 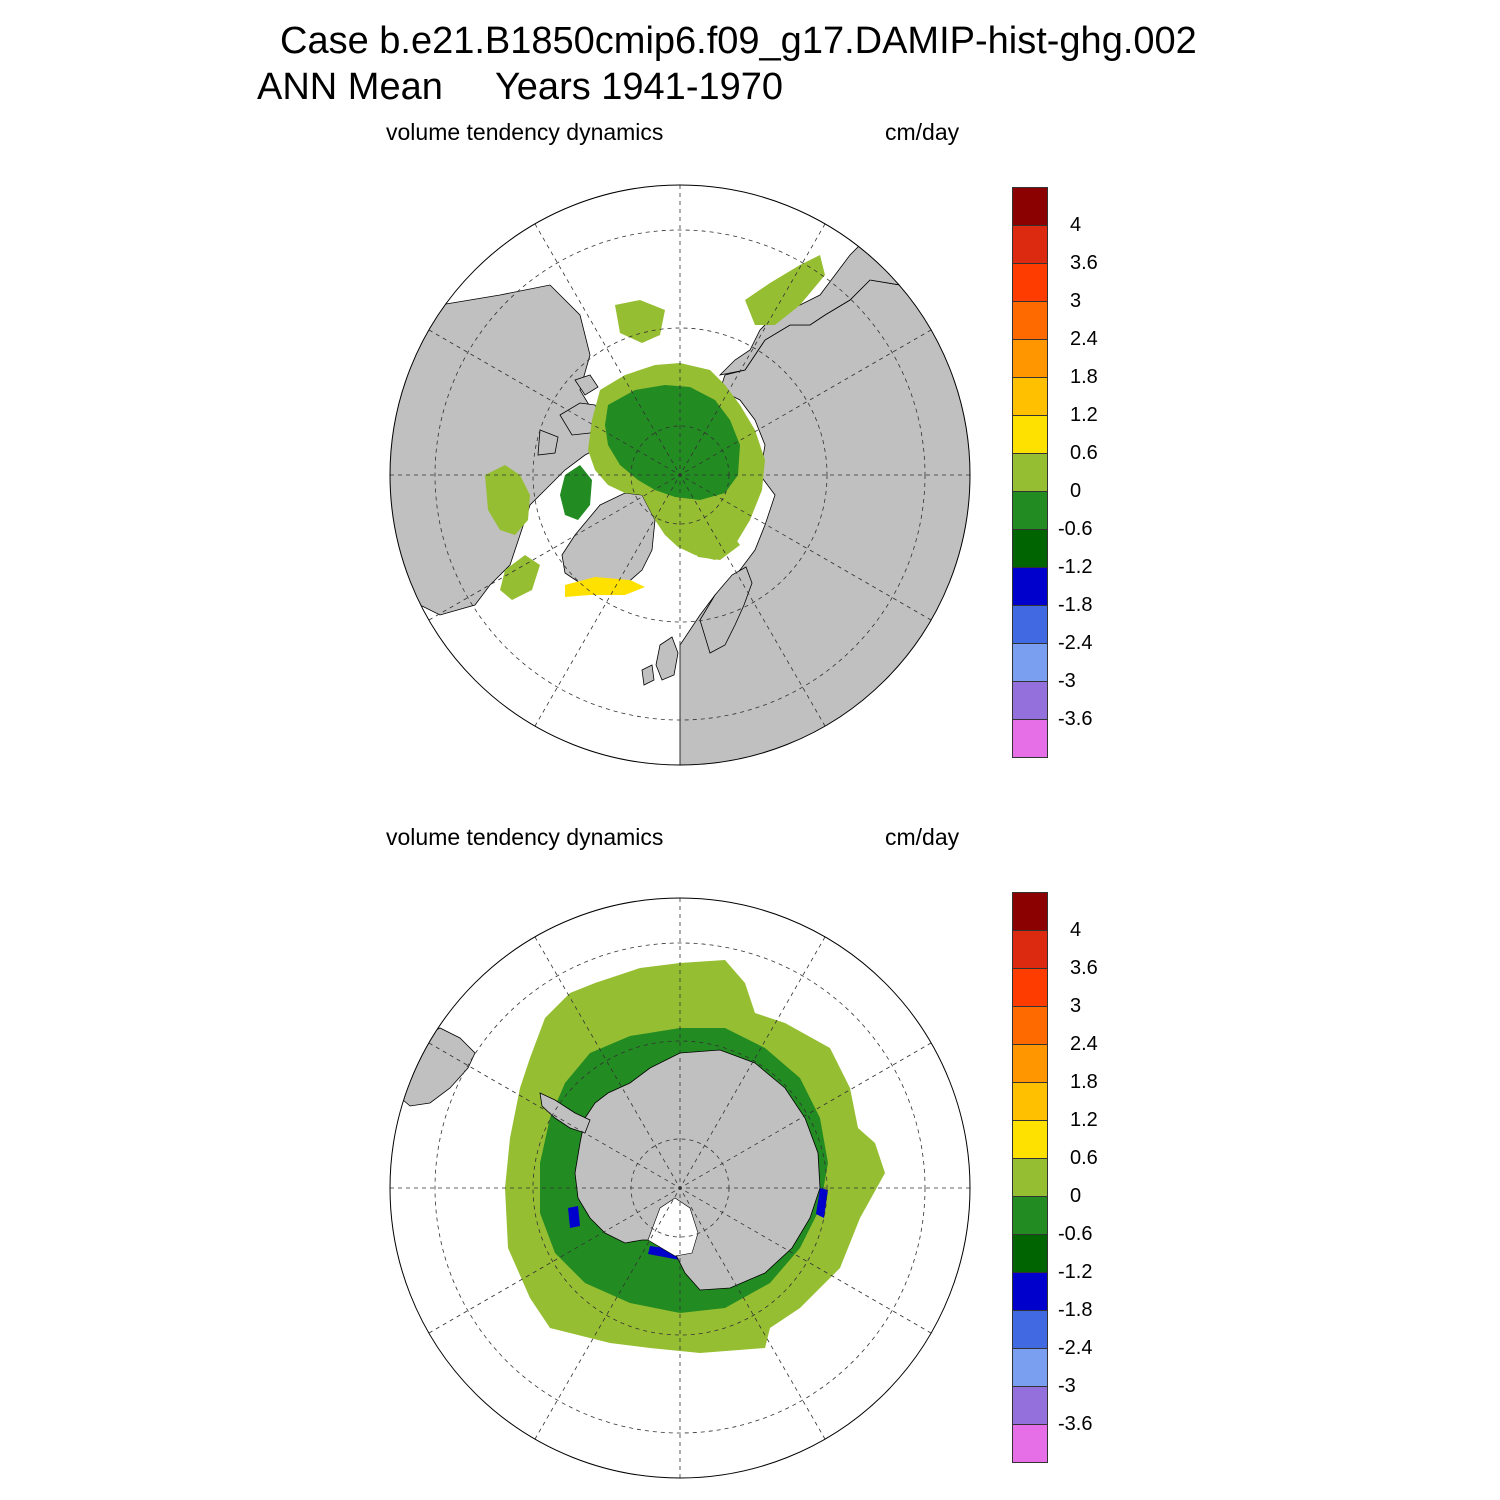 What do you see at coordinates (1076, 1196) in the screenshot?
I see `south-colorbar-tick-label: 0` at bounding box center [1076, 1196].